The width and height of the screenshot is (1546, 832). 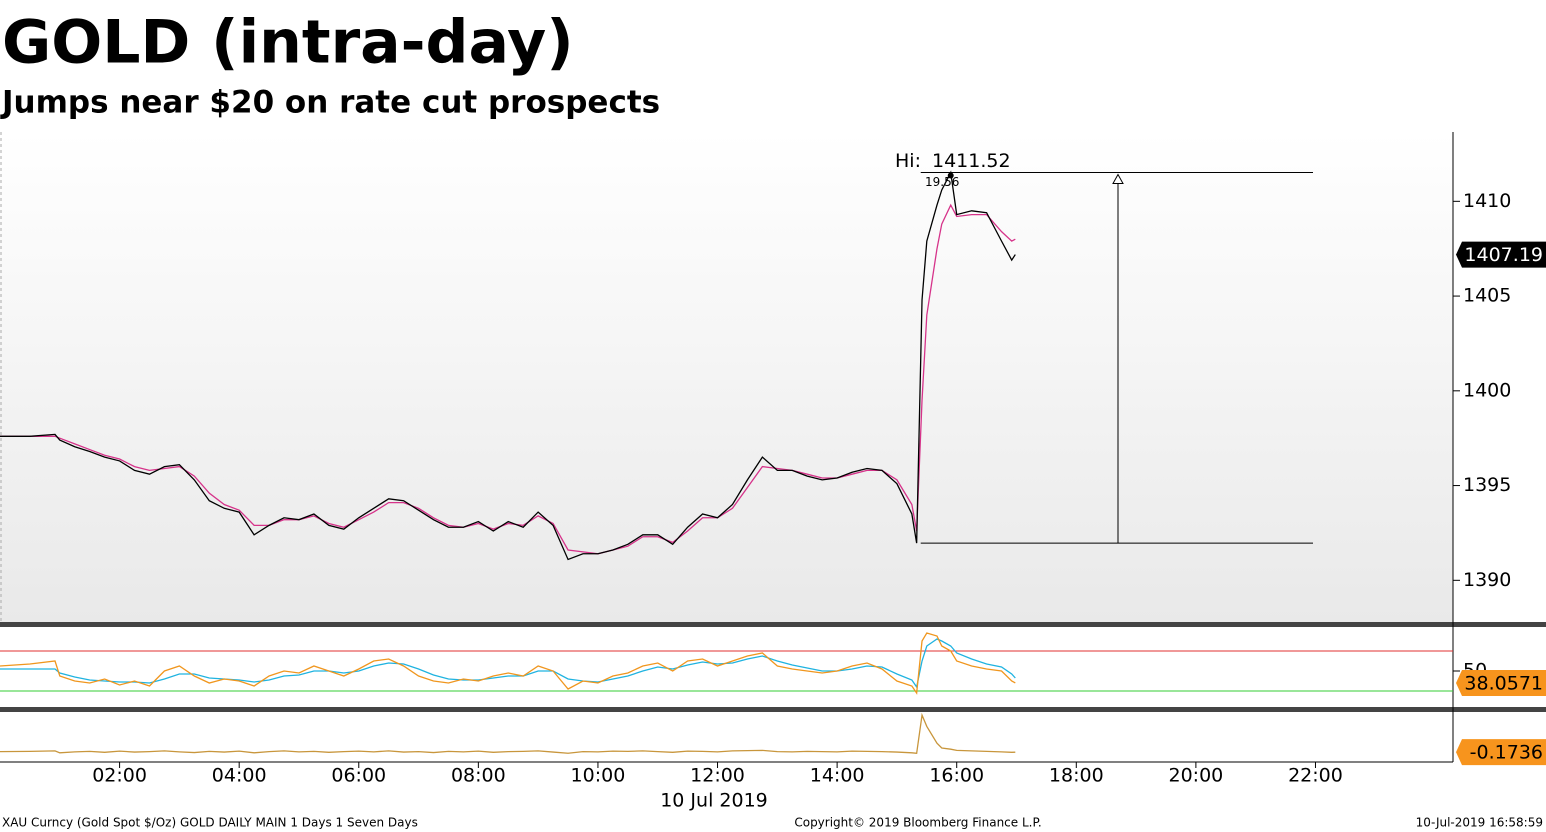 What do you see at coordinates (119, 776) in the screenshot?
I see `x-tick-label: 02:00` at bounding box center [119, 776].